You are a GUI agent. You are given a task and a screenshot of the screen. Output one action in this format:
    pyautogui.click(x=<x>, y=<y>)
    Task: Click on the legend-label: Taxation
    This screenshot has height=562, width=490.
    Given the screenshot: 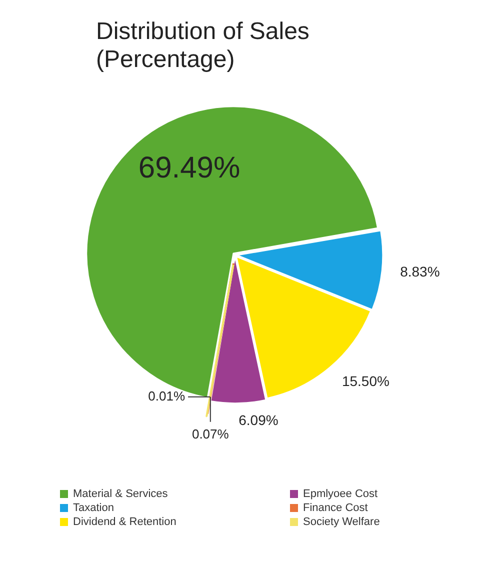 What is the action you would take?
    pyautogui.click(x=93, y=508)
    